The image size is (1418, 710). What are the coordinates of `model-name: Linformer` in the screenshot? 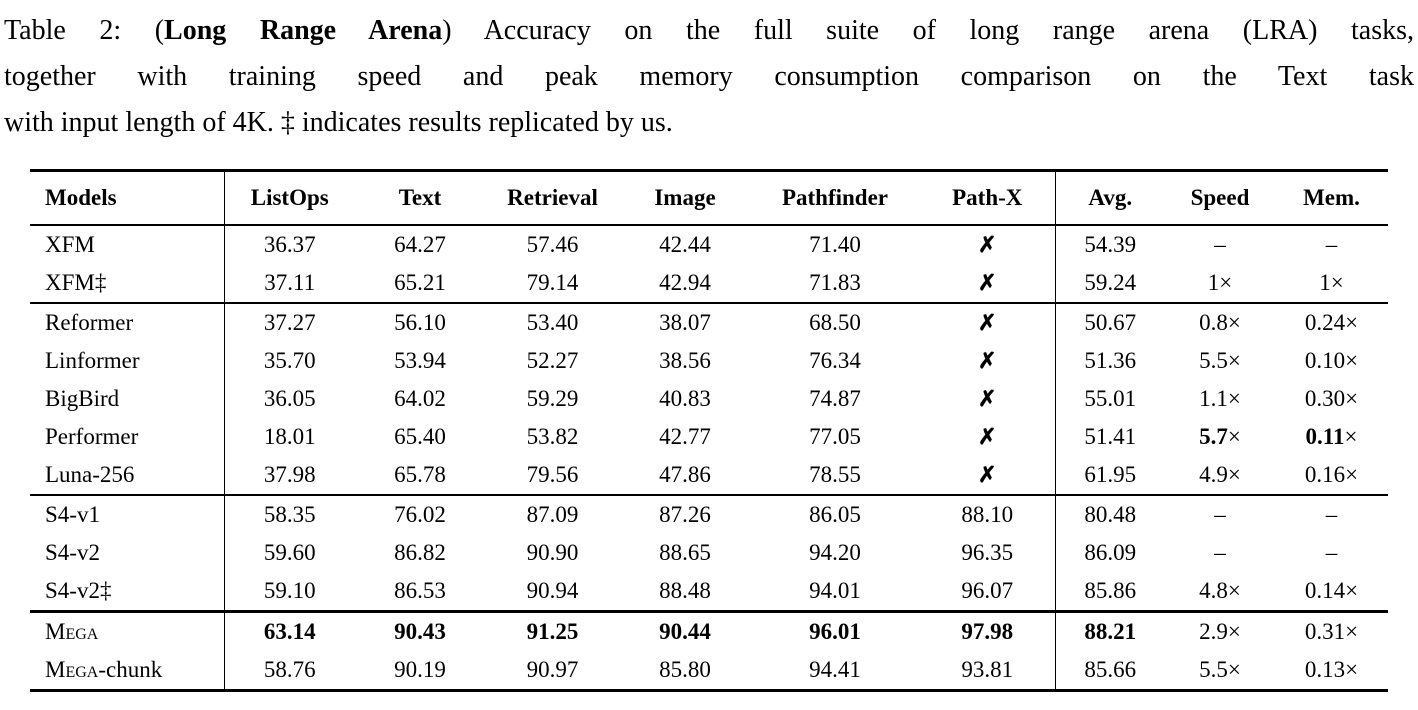 It's located at (127, 361).